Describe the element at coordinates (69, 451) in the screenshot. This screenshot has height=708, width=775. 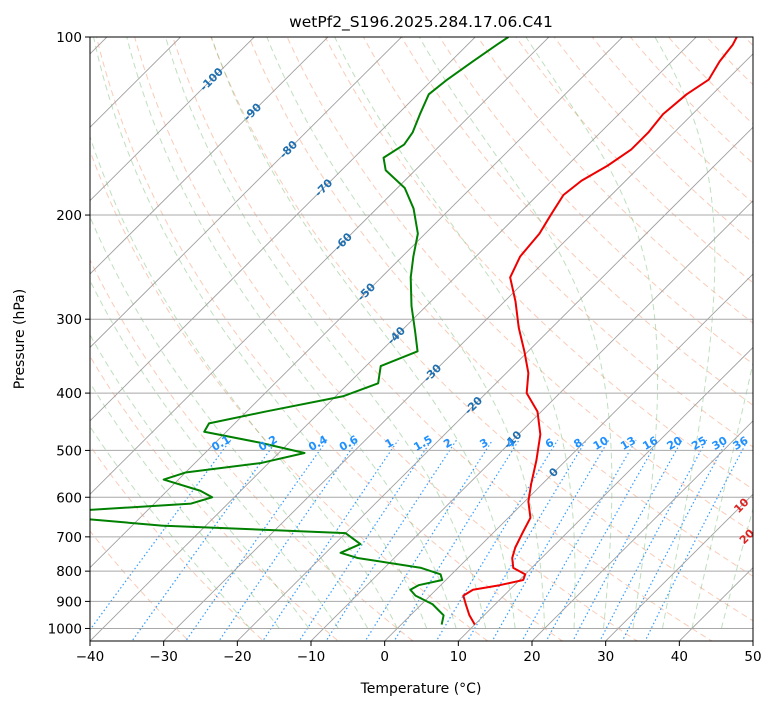
I see `y-tick-label: 500` at that location.